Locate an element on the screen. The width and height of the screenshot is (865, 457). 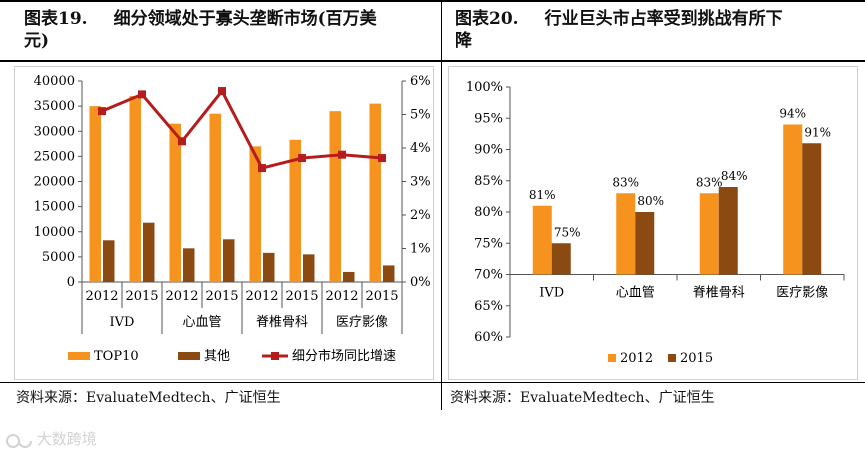
right-source-note: 资料来源：EvaluateMedtech、广证恒生 is located at coordinates (582, 398).